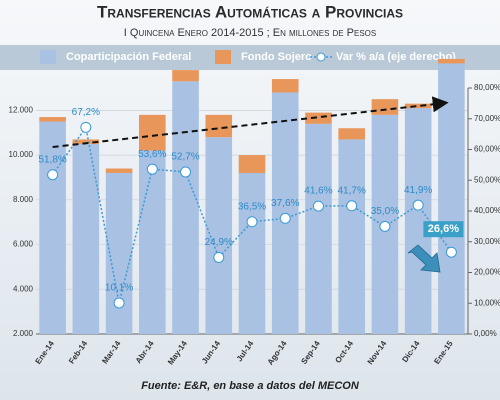 Image resolution: width=500 pixels, height=400 pixels. What do you see at coordinates (23, 288) in the screenshot?
I see `y-tick-label: 4.000` at bounding box center [23, 288].